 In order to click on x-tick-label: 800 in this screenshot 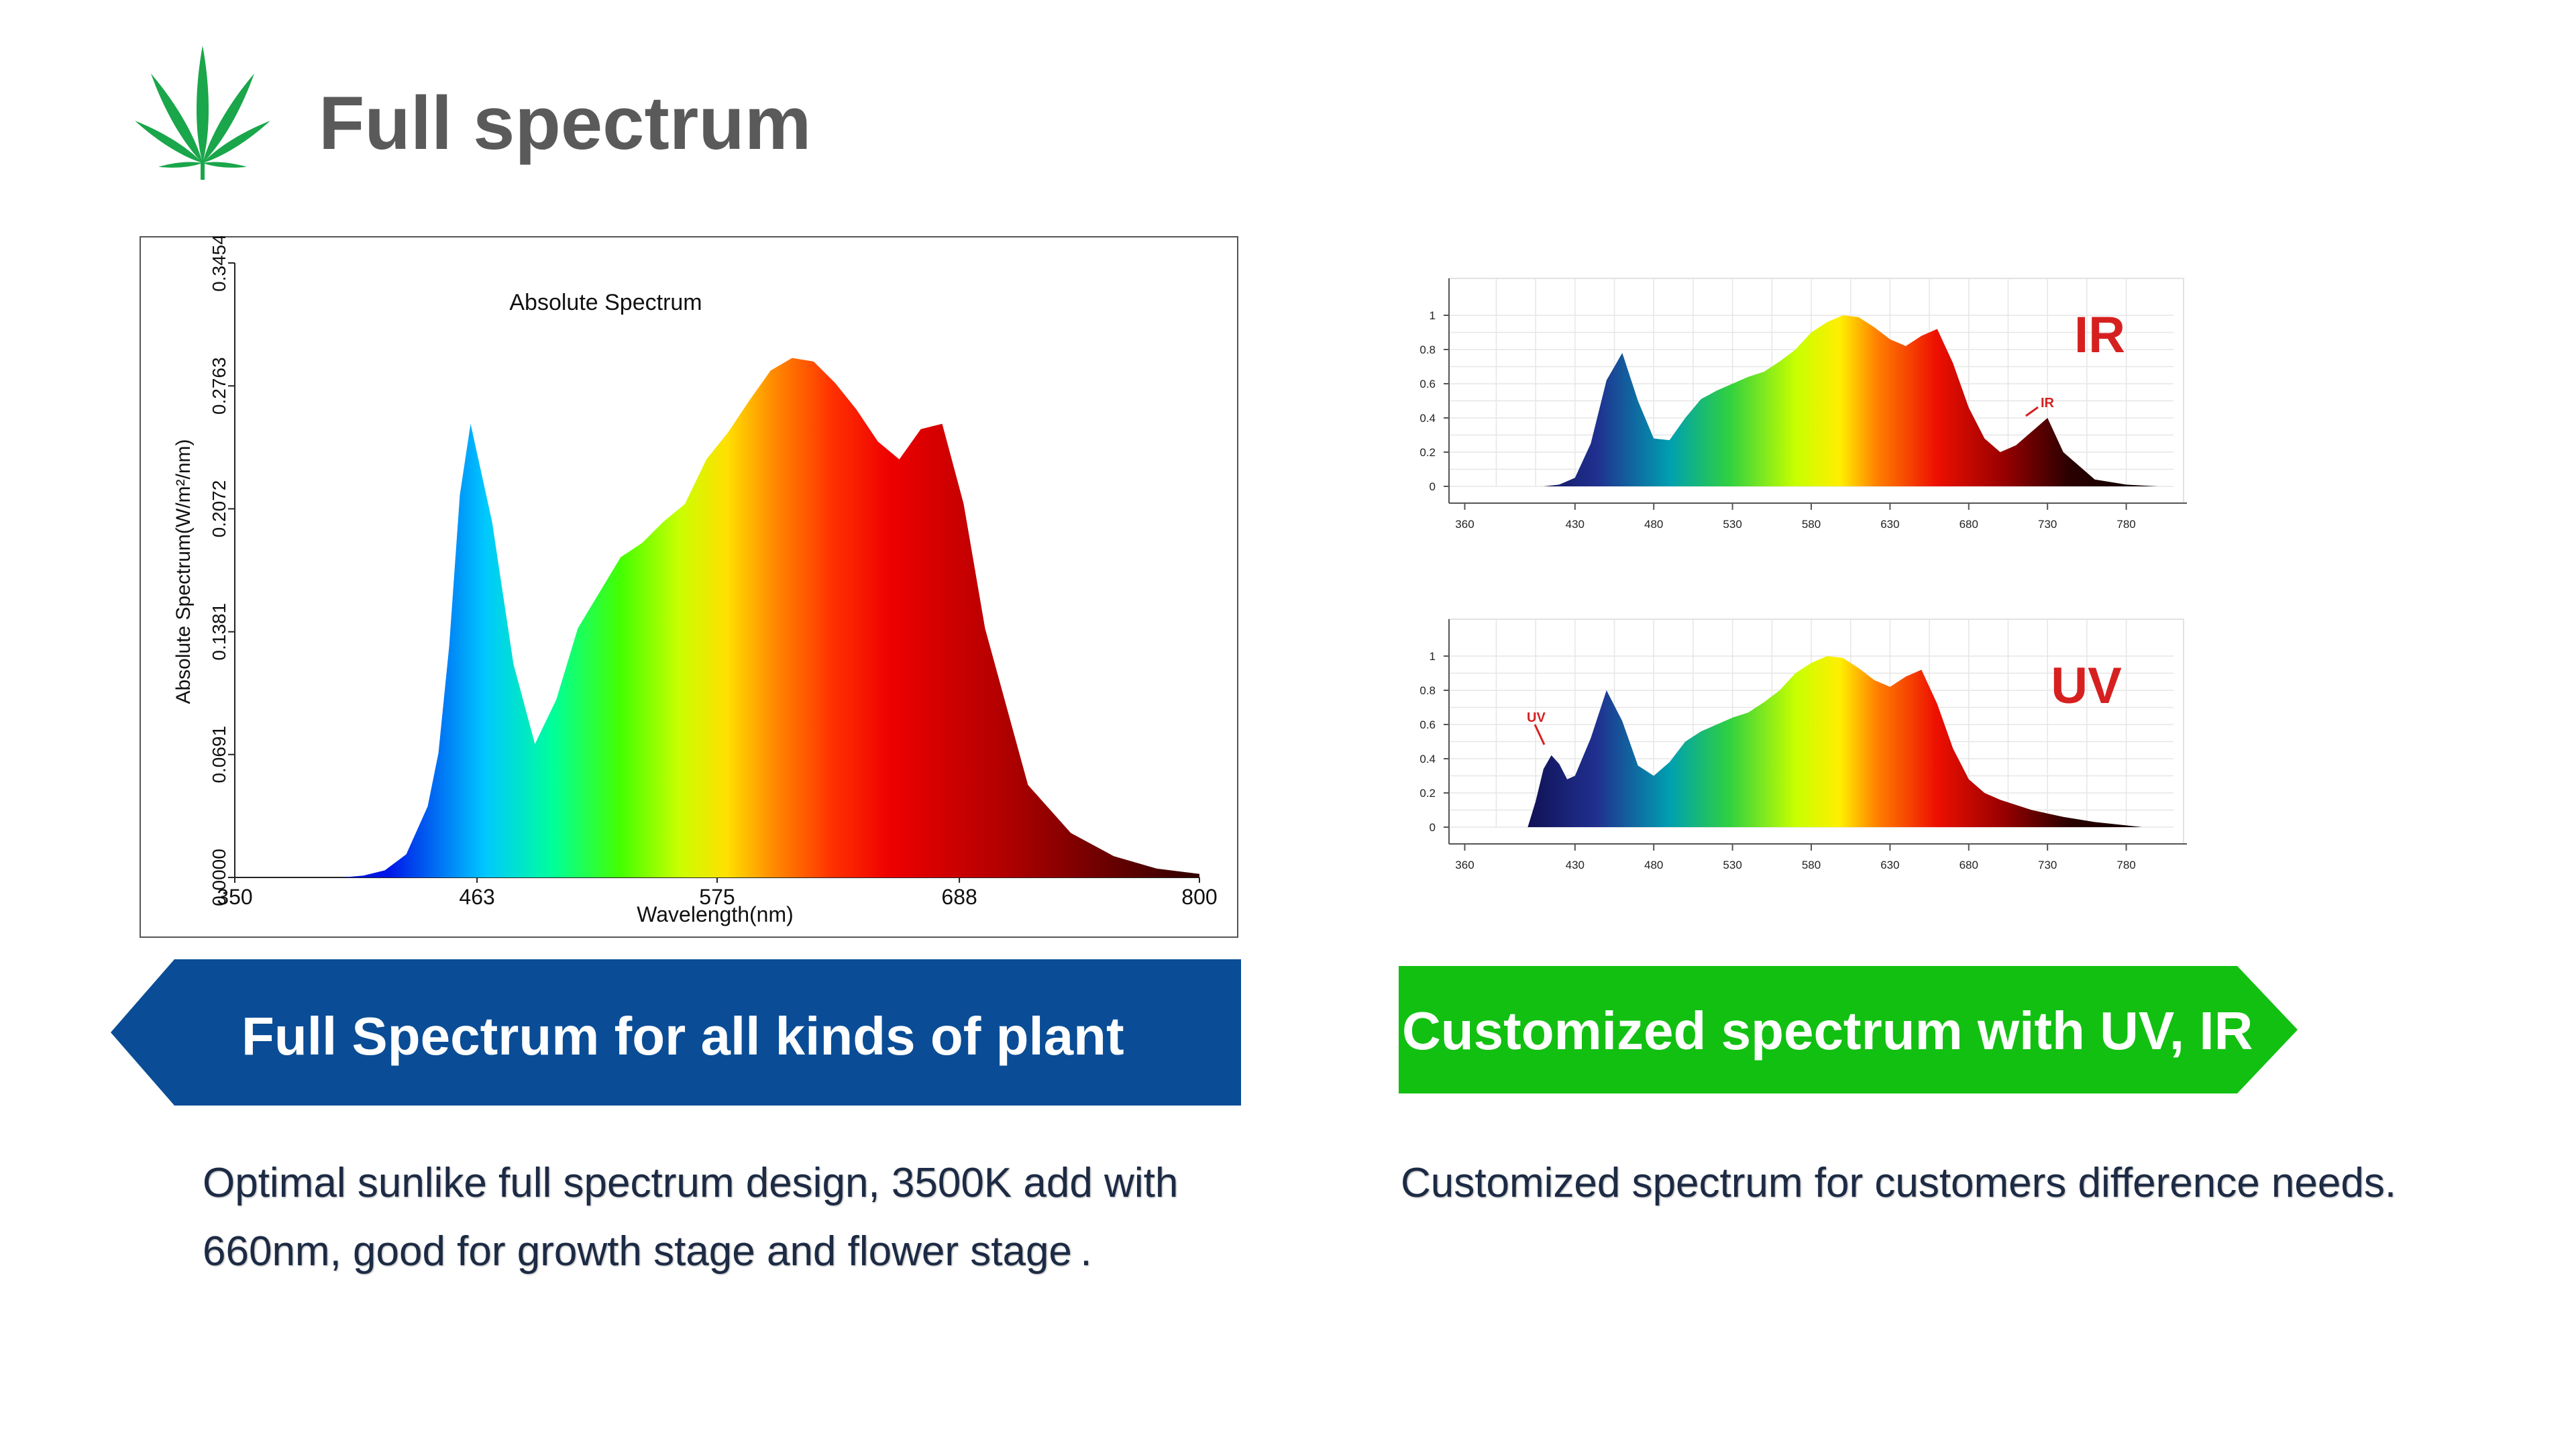, I will do `click(1199, 897)`.